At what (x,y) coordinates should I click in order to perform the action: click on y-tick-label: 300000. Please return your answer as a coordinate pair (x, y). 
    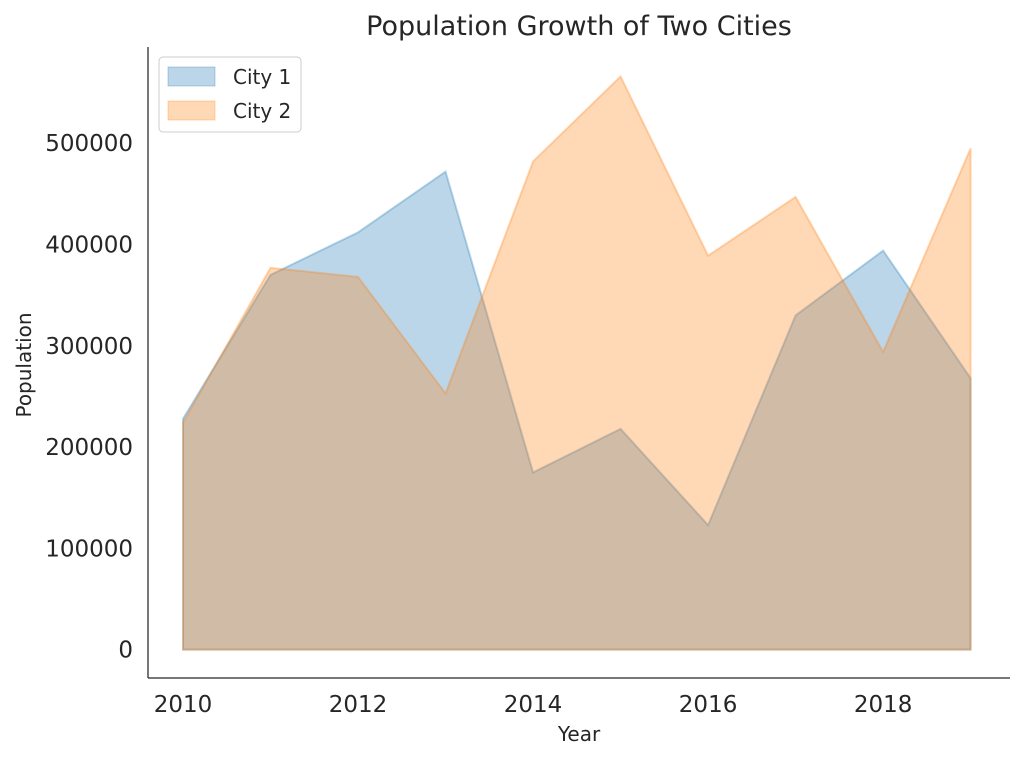
    Looking at the image, I should click on (89, 347).